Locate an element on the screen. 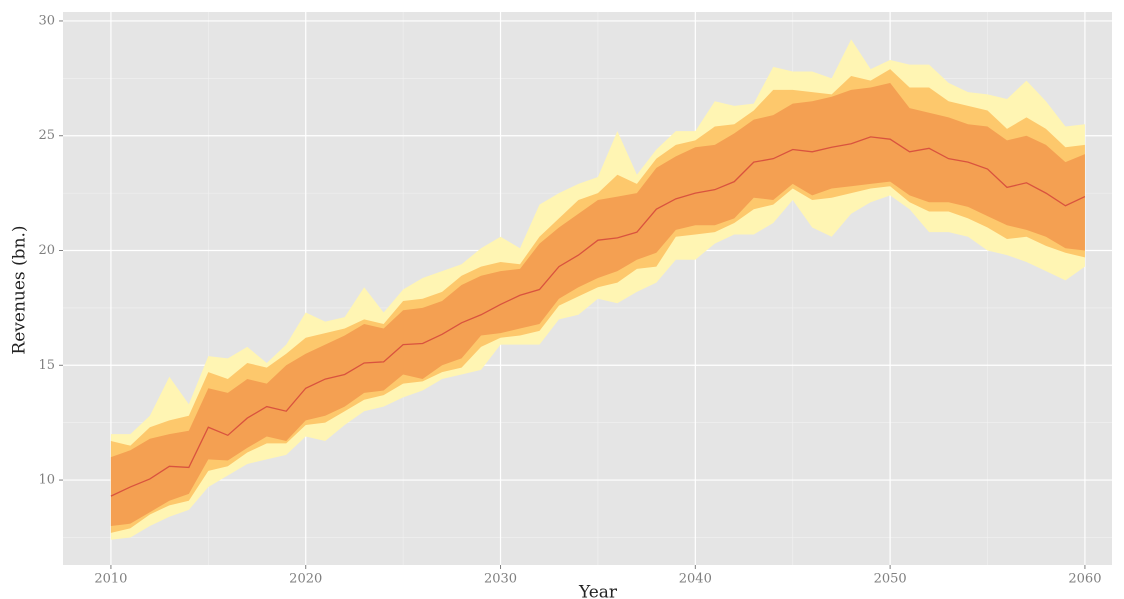 The image size is (1124, 599). y-axis-title: Revenues (bn.) is located at coordinates (20, 289).